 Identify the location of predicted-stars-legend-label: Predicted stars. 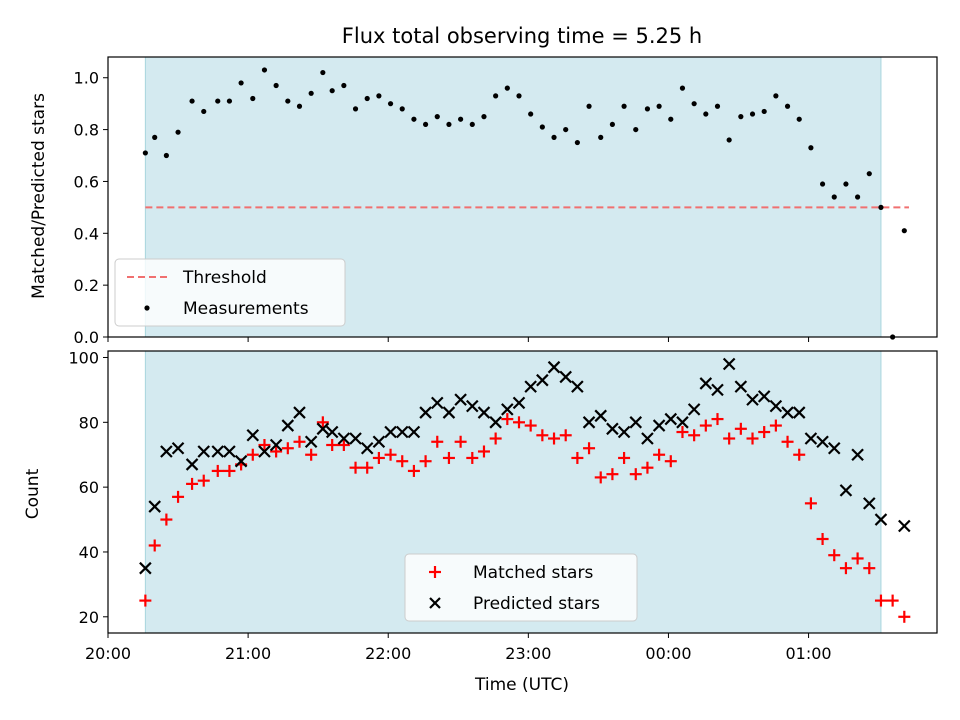
(536, 604).